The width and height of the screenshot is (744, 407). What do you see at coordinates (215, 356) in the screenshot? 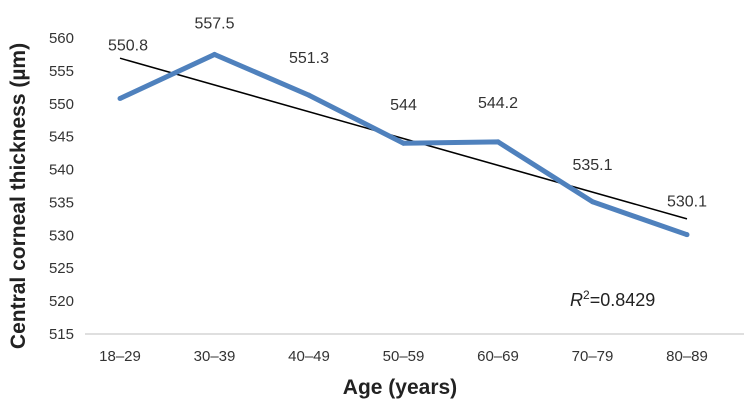
I see `x-tick-label: 30–39` at bounding box center [215, 356].